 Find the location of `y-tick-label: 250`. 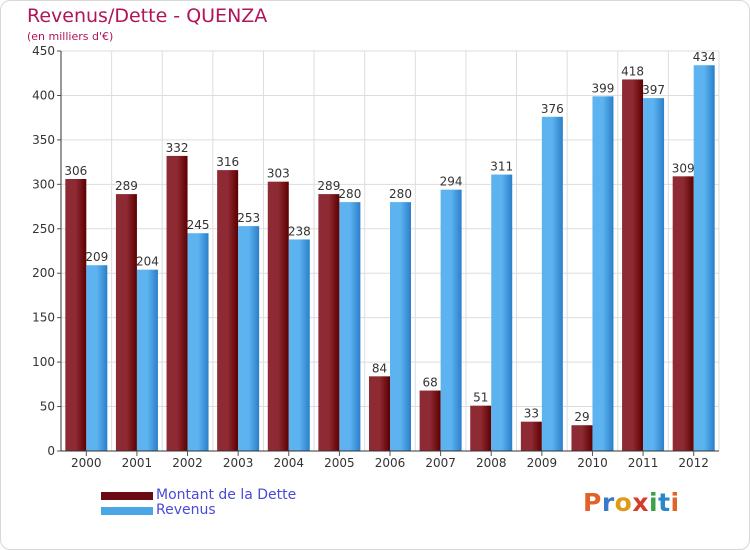

y-tick-label: 250 is located at coordinates (43, 229).